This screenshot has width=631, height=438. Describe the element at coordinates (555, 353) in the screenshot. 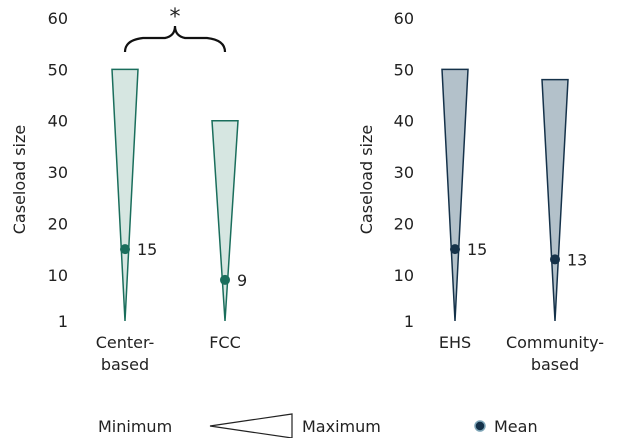

I see `category-label: Community-based` at that location.